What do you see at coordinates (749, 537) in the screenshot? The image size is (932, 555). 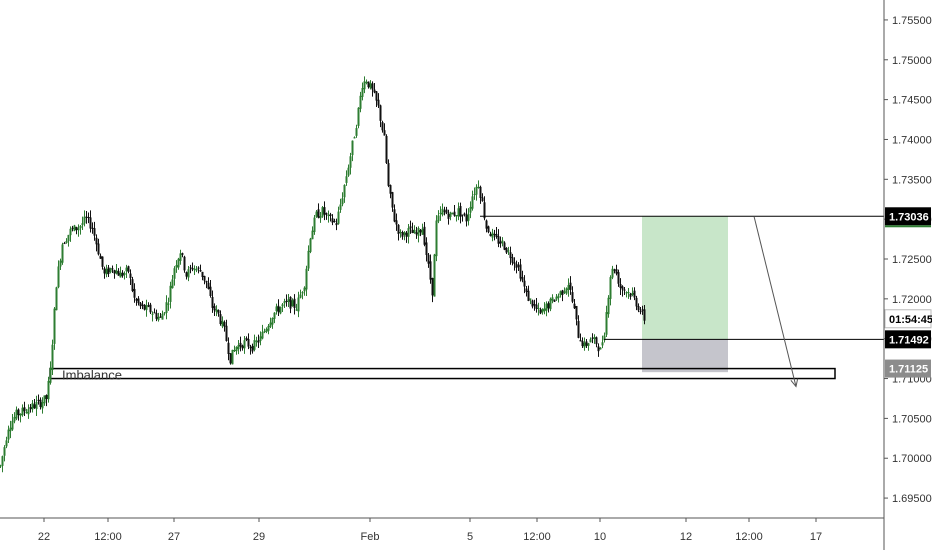 I see `time-tick-label: 12:00` at bounding box center [749, 537].